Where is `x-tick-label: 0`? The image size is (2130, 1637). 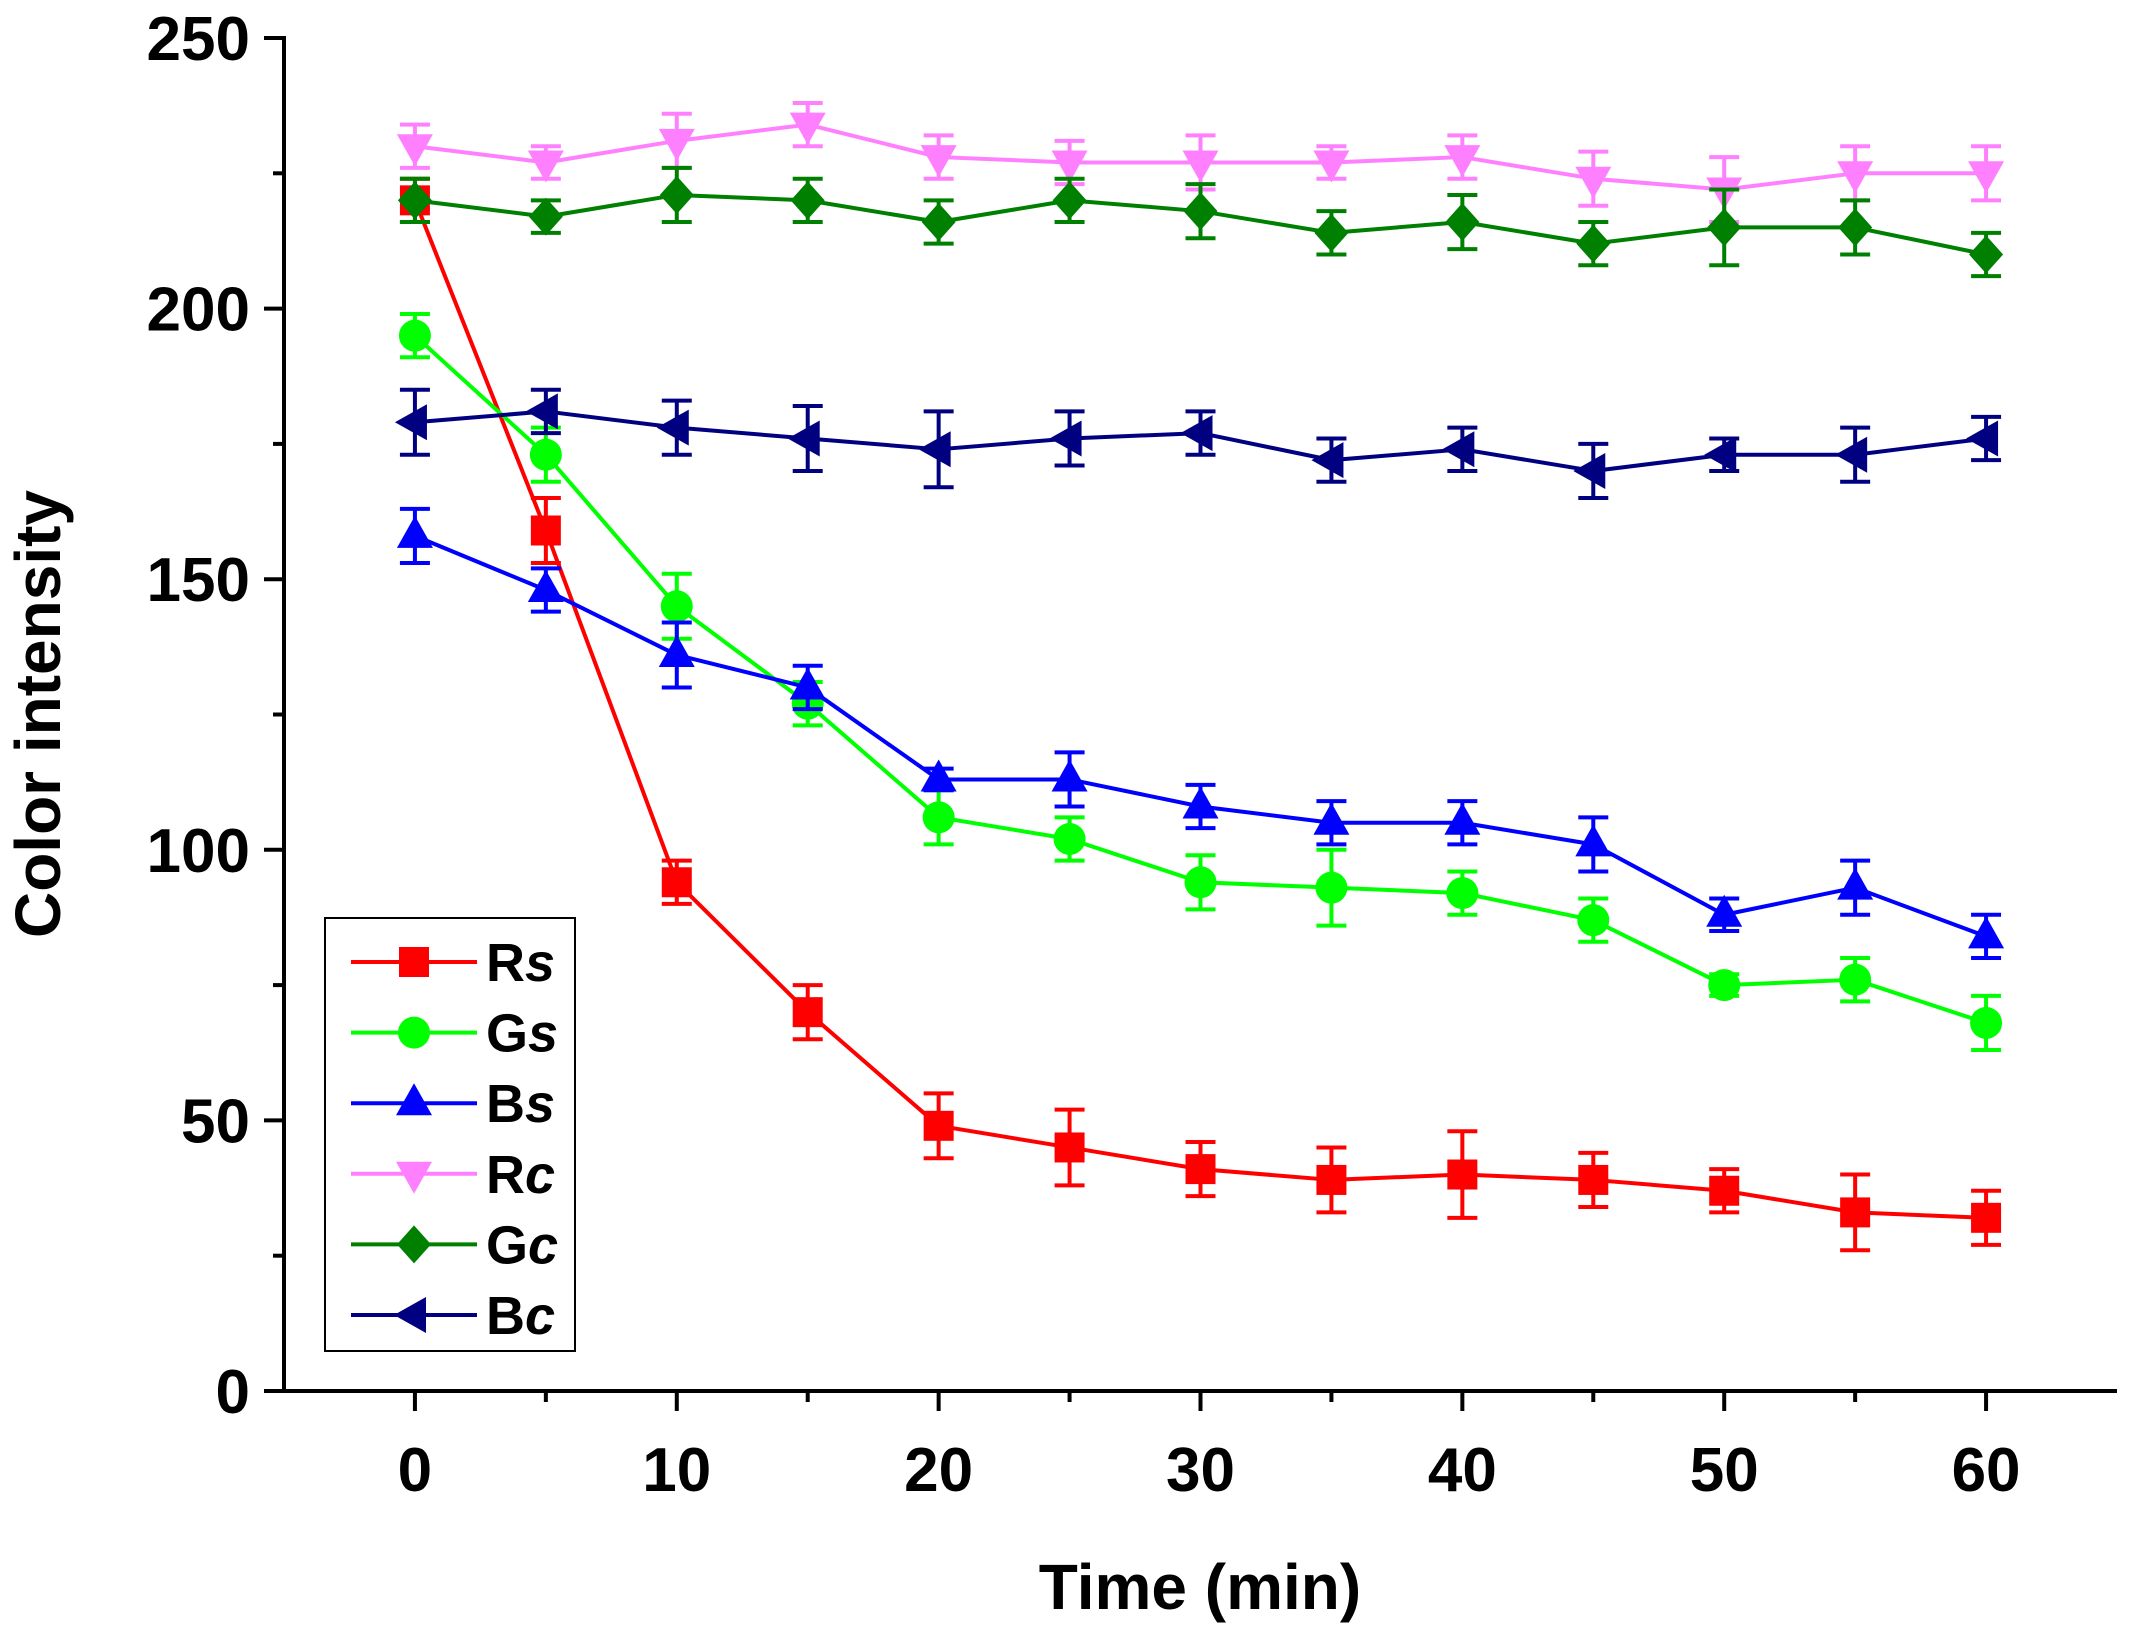
x-tick-label: 0 is located at coordinates (415, 1470).